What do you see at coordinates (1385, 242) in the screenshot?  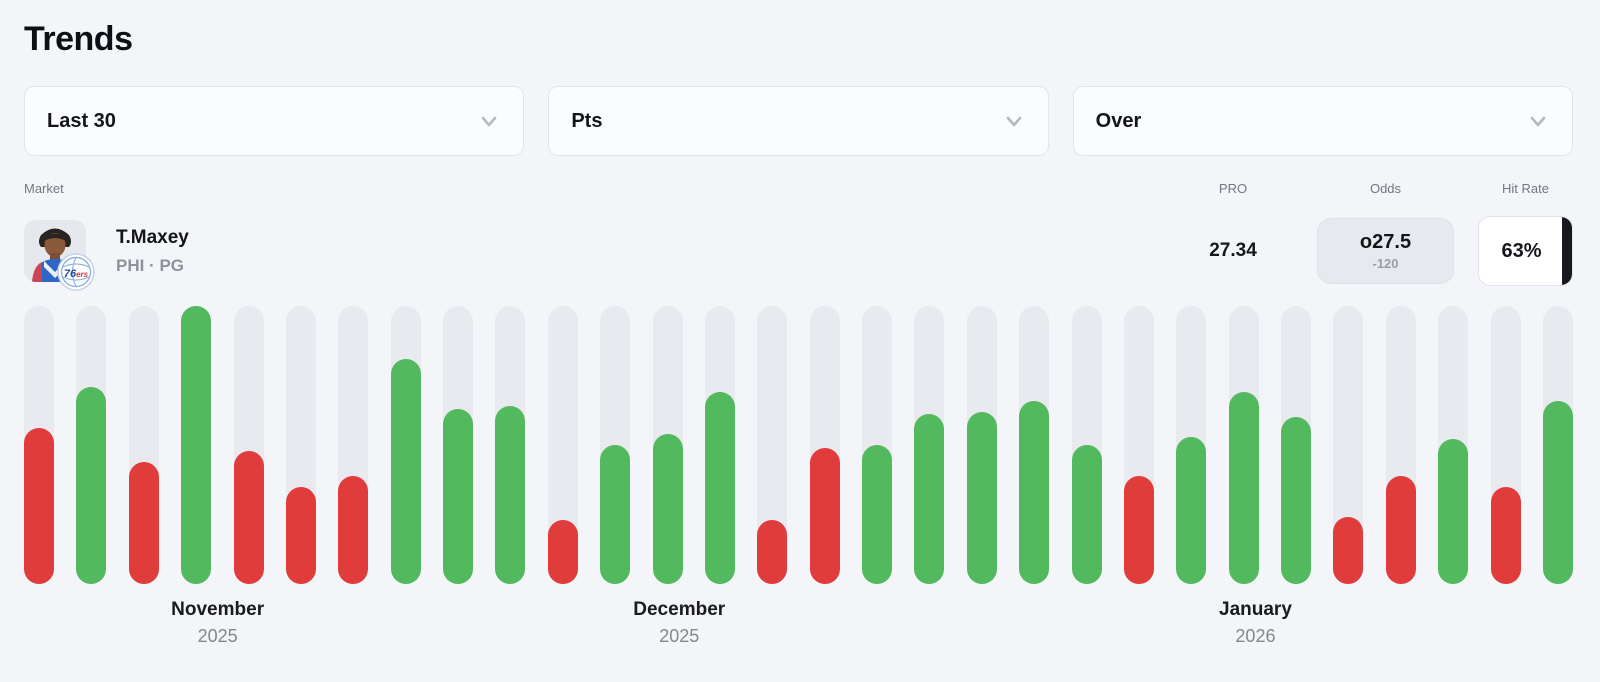 I see `odds-line: o27.5` at bounding box center [1385, 242].